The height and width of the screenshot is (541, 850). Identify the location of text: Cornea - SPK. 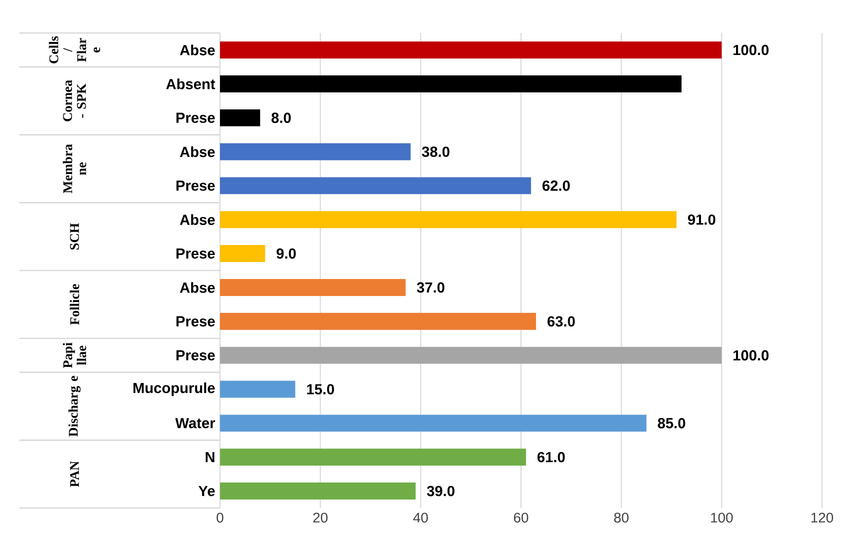
(74, 101).